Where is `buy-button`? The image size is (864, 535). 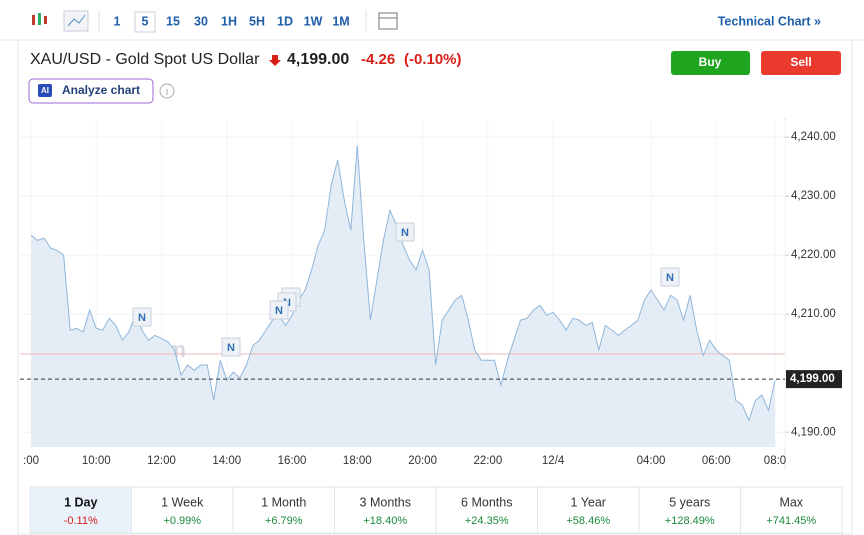 buy-button is located at coordinates (710, 63).